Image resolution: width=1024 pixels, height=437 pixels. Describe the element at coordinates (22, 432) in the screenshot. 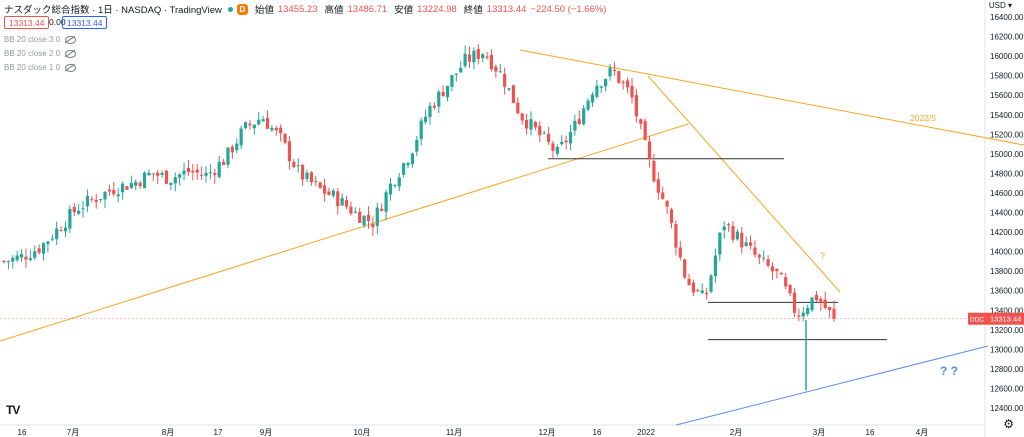

I see `time-tick-label: 16` at that location.